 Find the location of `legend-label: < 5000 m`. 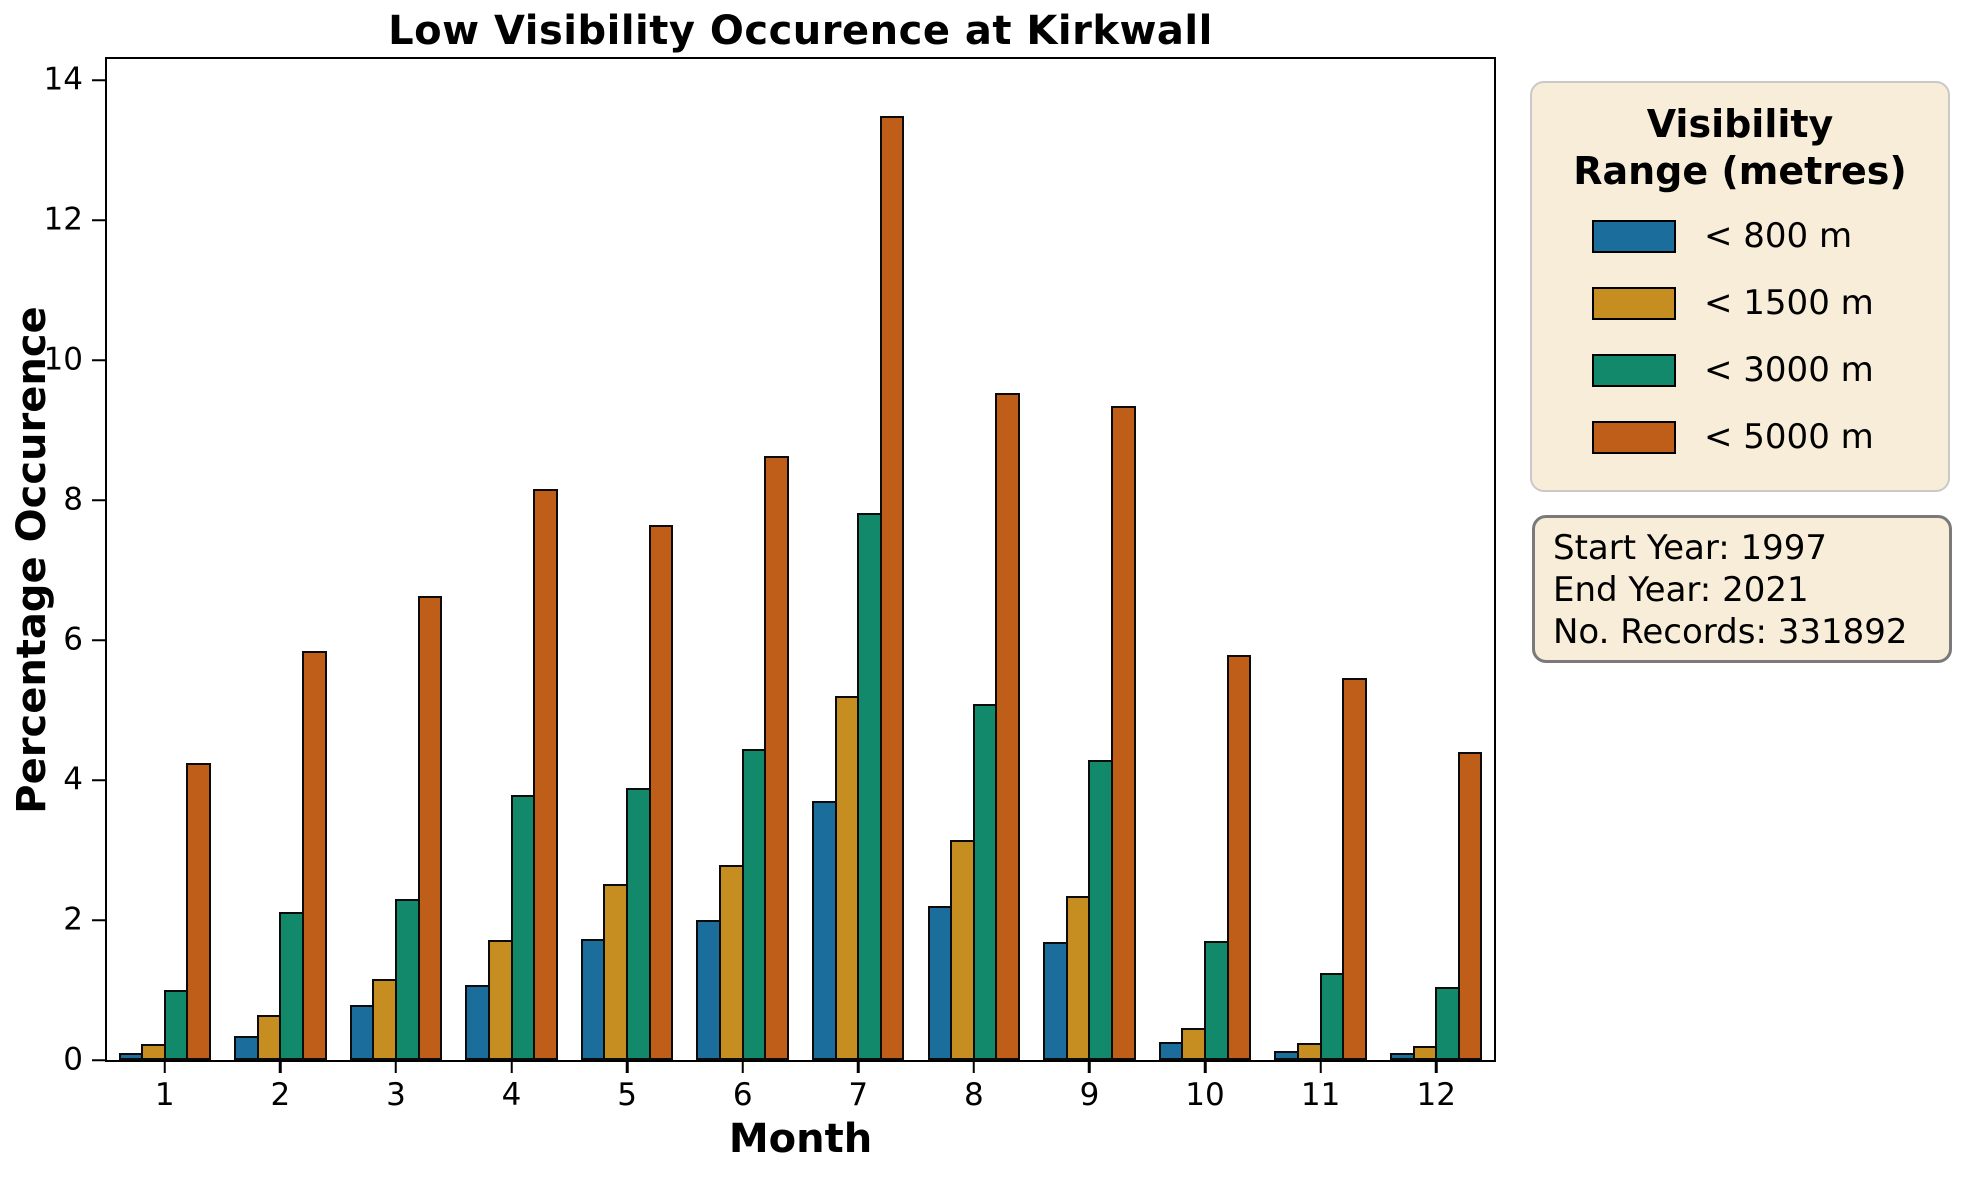

legend-label: < 5000 m is located at coordinates (1789, 437).